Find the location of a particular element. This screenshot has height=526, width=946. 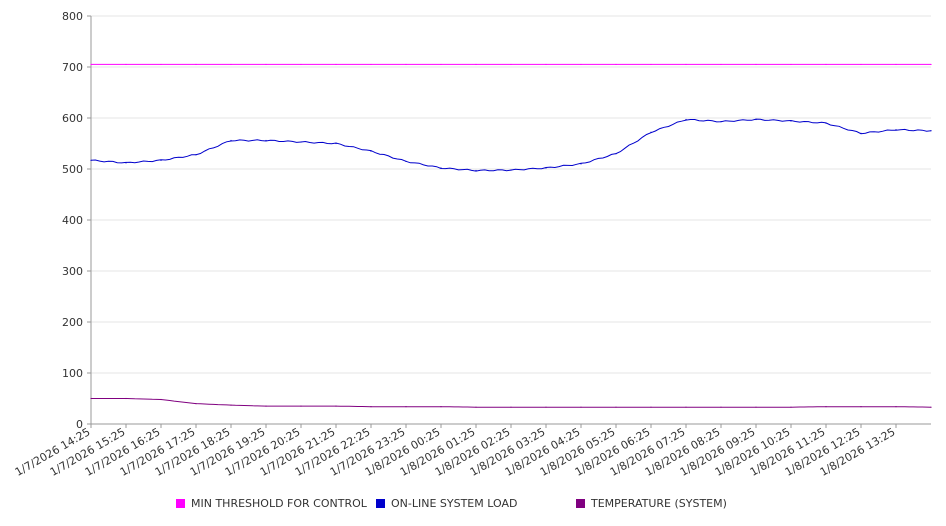

legend-swatch-temperature is located at coordinates (580, 503).